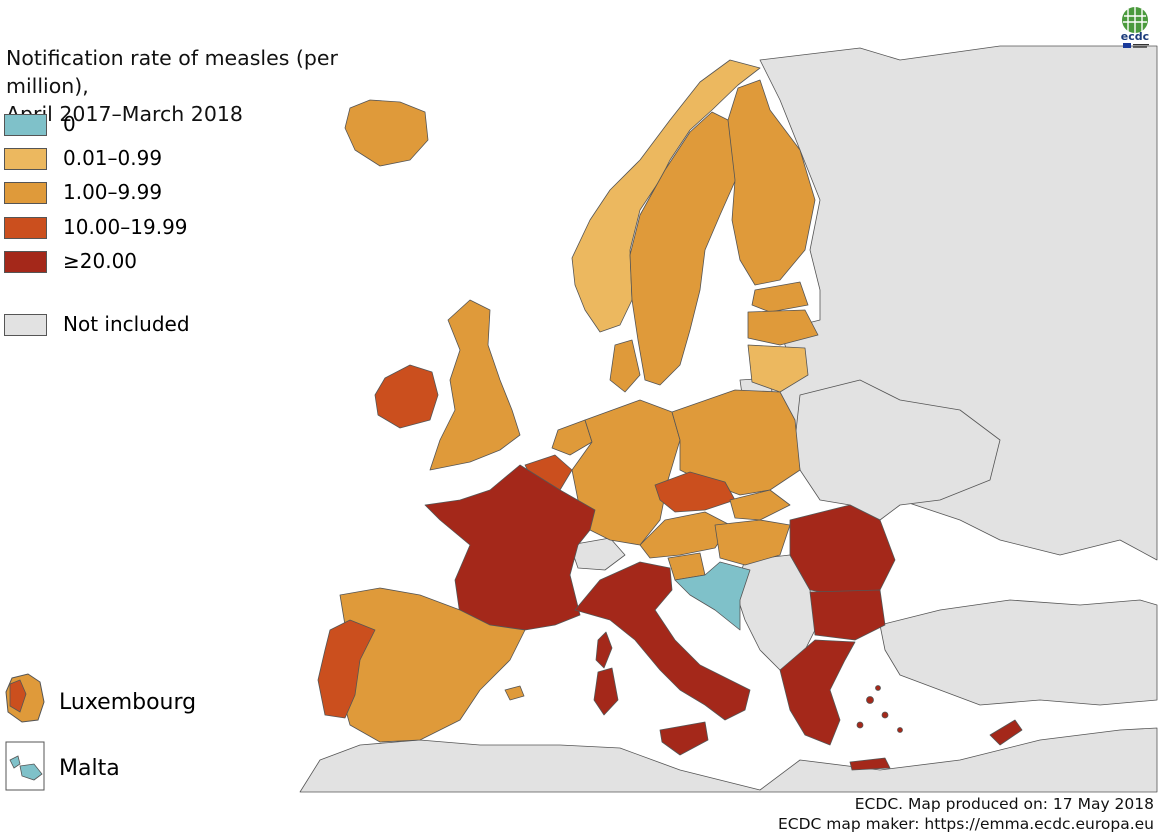 Image resolution: width=1160 pixels, height=834 pixels. Describe the element at coordinates (406, 396) in the screenshot. I see `map-region-ireland` at that location.